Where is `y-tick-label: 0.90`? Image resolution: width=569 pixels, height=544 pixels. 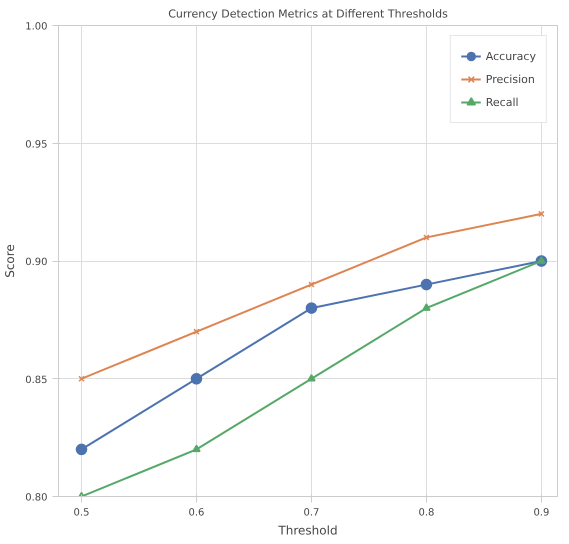 y-tick-label: 0.90 is located at coordinates (36, 262).